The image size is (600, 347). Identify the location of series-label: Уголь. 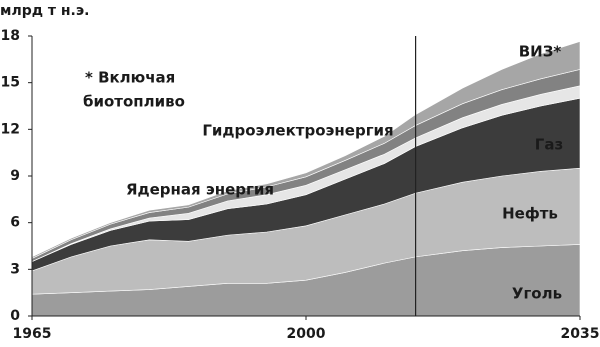
(537, 294).